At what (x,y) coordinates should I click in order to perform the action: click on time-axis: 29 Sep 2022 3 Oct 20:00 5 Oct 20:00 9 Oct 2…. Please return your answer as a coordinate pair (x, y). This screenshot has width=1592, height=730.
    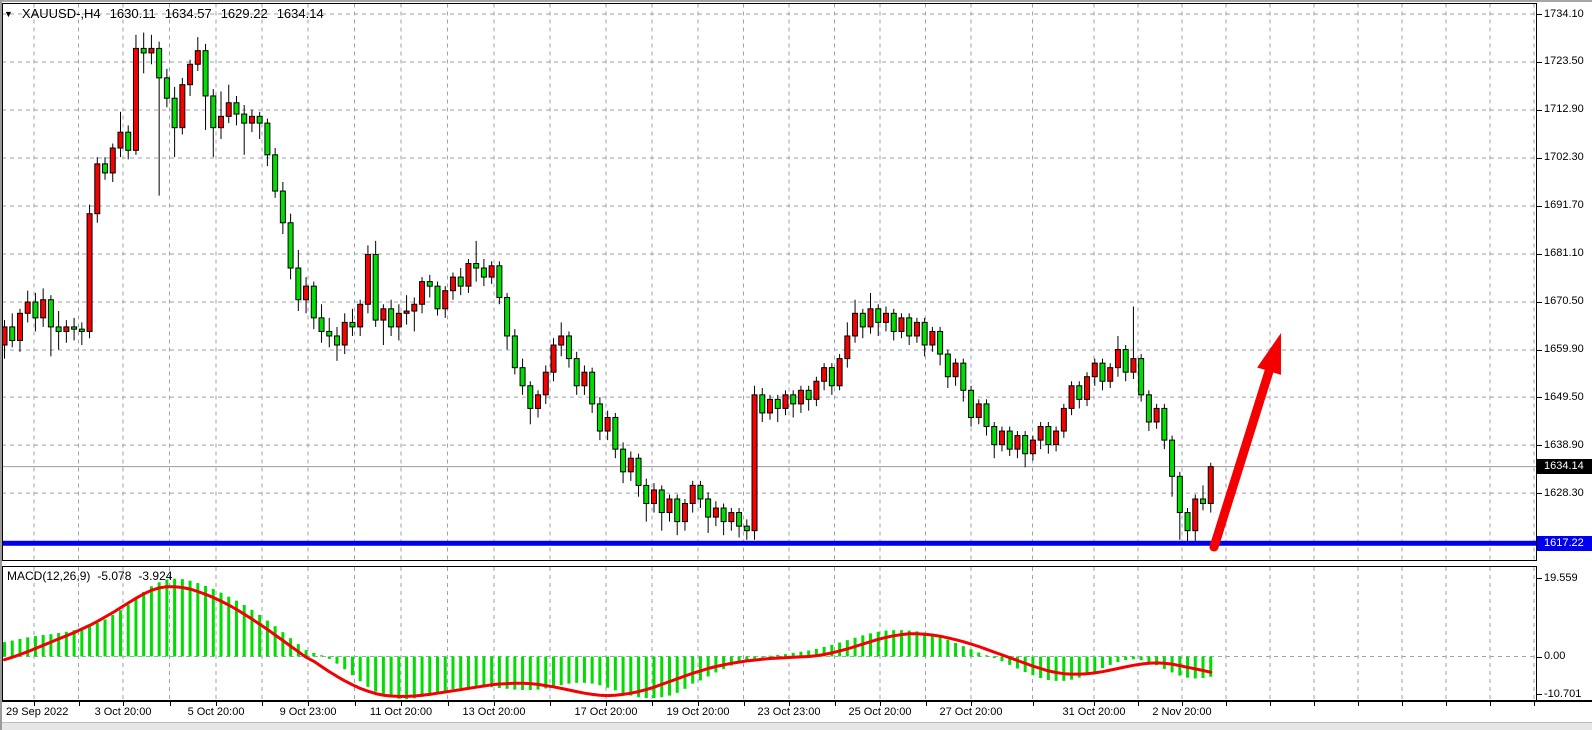
    Looking at the image, I should click on (796, 712).